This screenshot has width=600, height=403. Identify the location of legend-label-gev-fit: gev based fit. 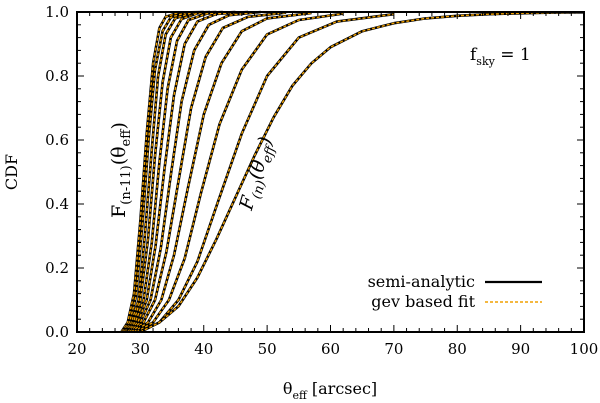
(423, 301).